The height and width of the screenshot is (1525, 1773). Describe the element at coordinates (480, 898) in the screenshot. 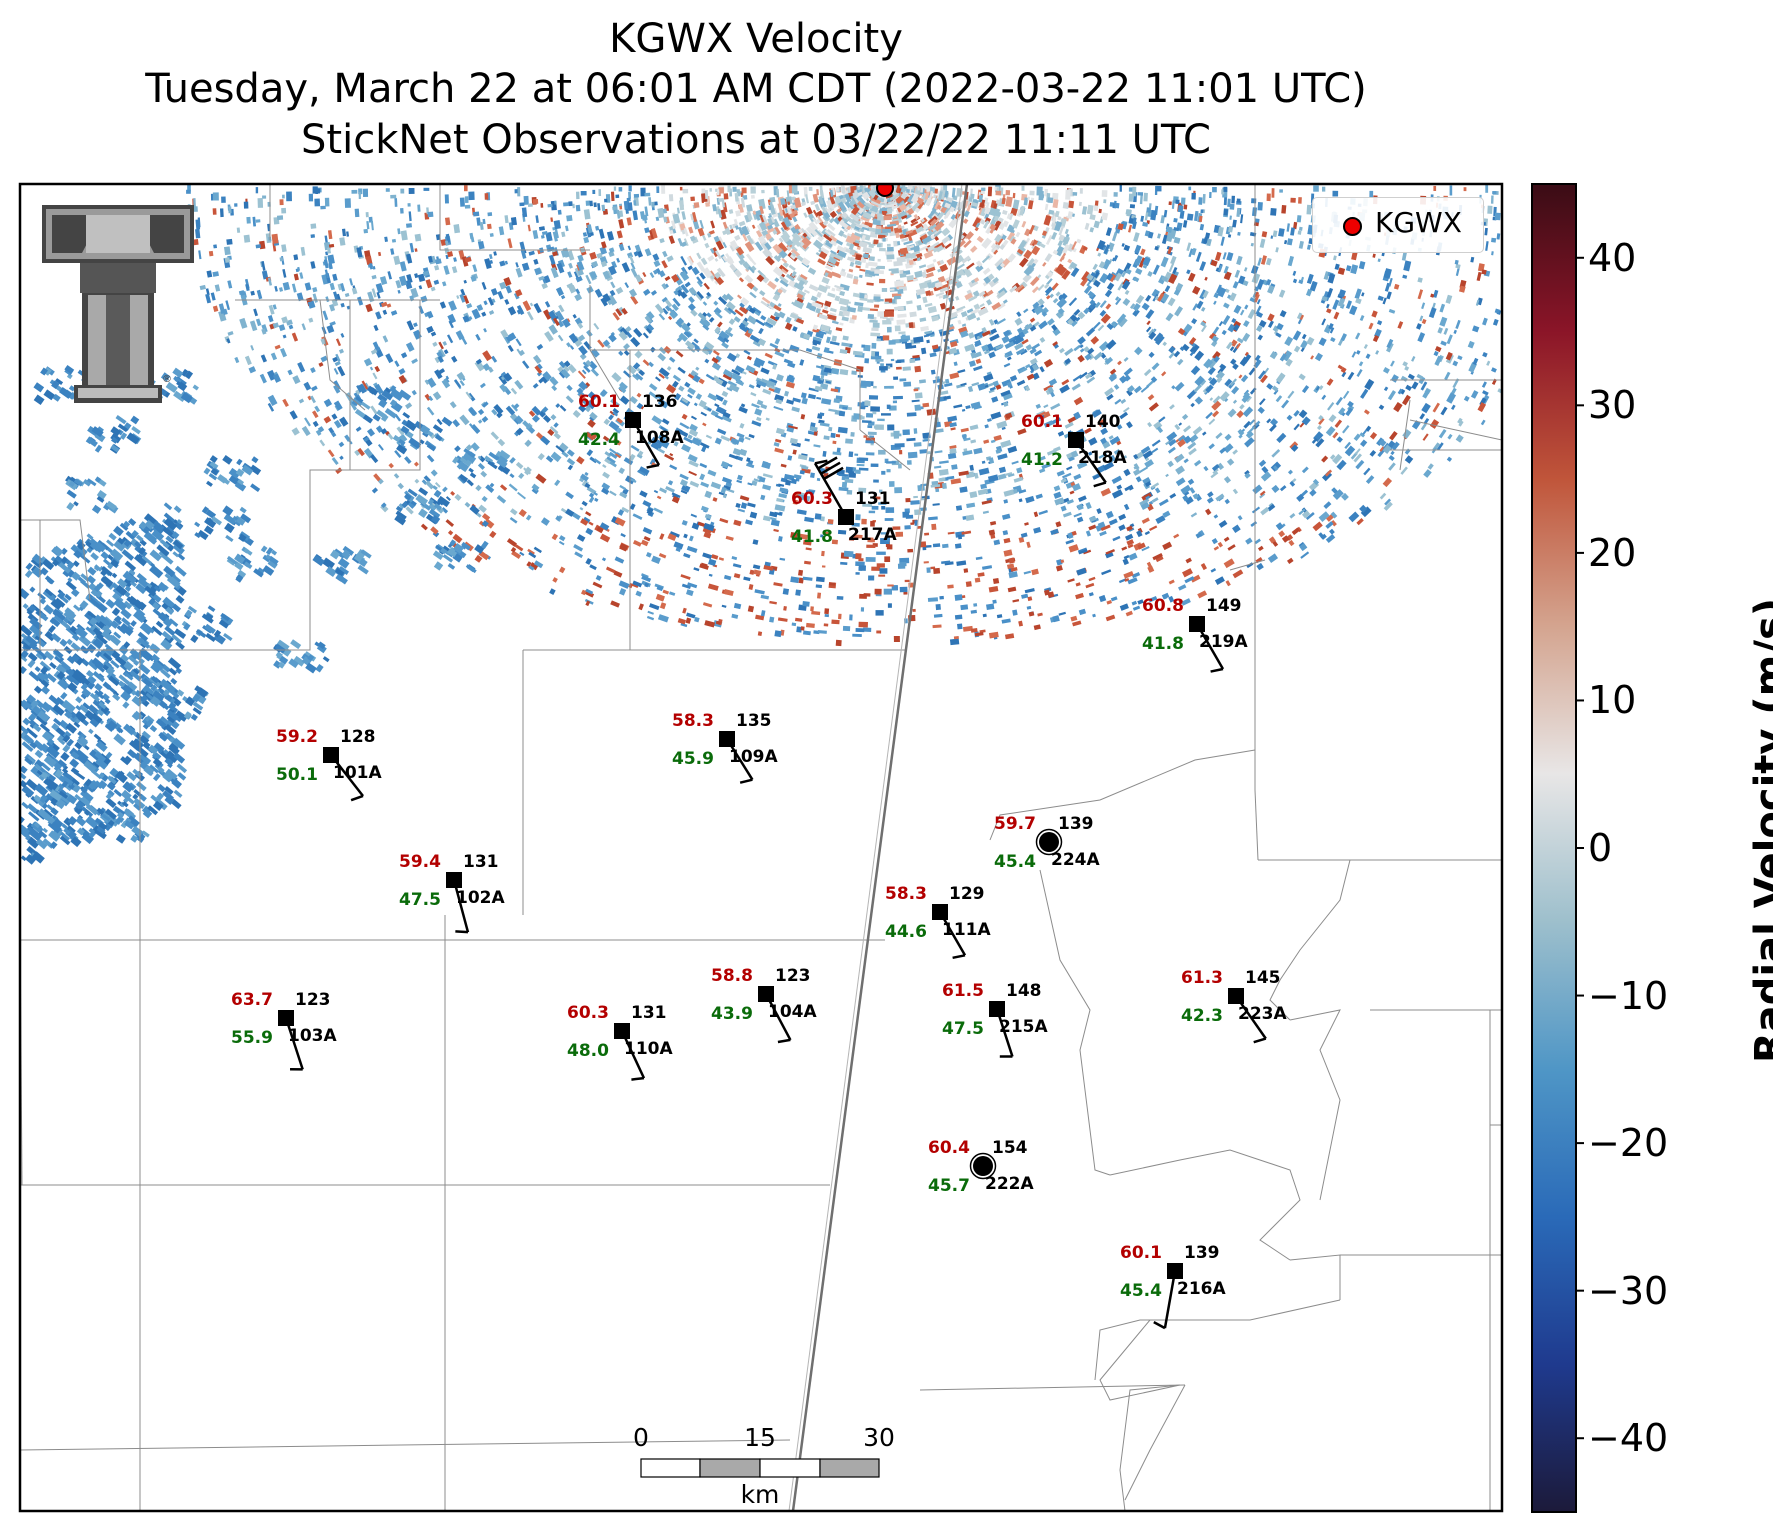

I see `station-id: 102A` at that location.